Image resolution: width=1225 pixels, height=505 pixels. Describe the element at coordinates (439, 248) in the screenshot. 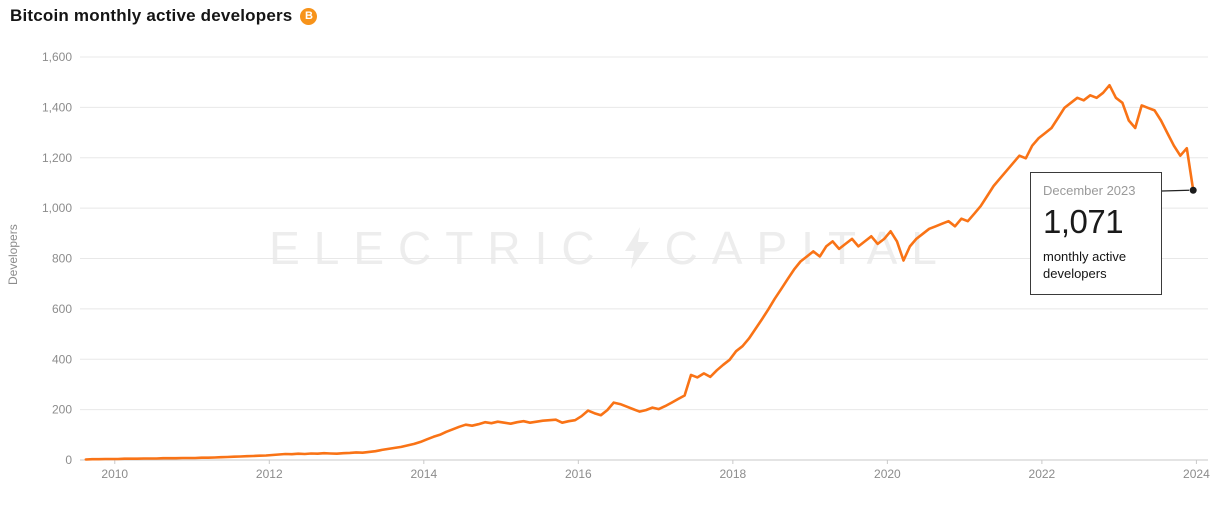

I see `watermark-text-left: ELECTRIC` at that location.